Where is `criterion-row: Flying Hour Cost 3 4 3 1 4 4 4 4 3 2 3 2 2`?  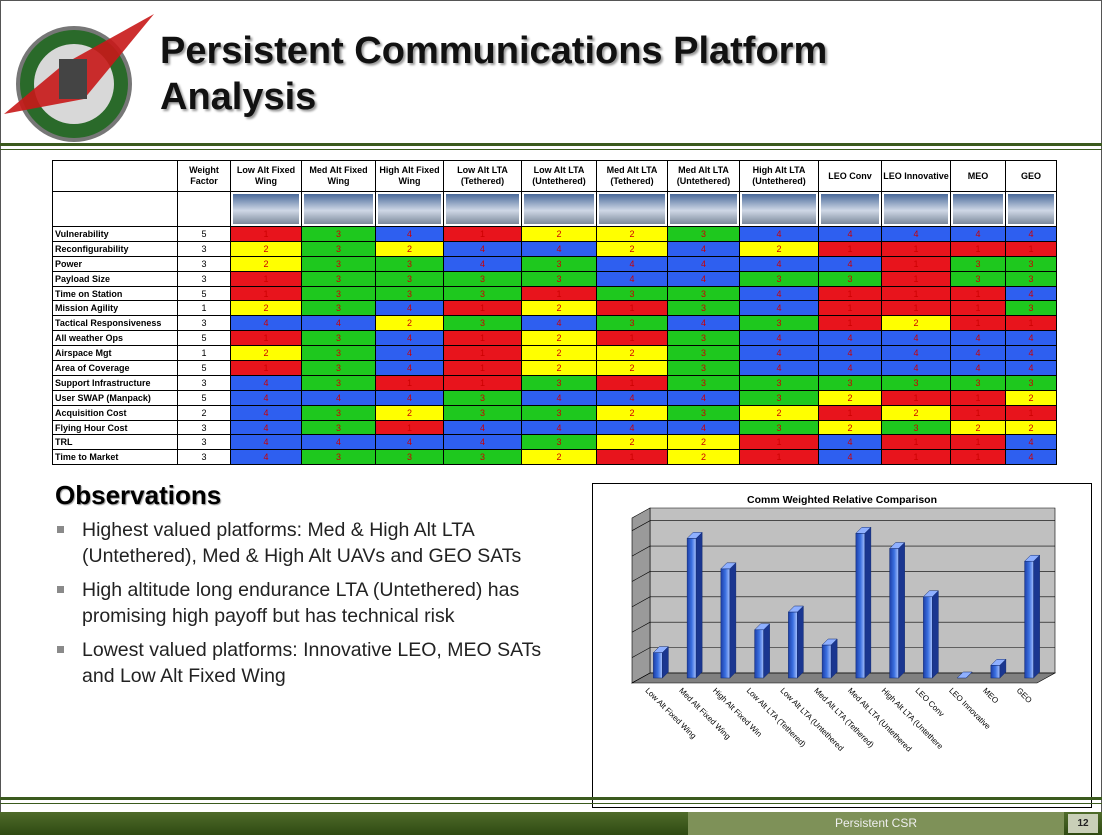
criterion-row: Flying Hour Cost 3 4 3 1 4 4 4 4 3 2 3 2 2 is located at coordinates (554, 427).